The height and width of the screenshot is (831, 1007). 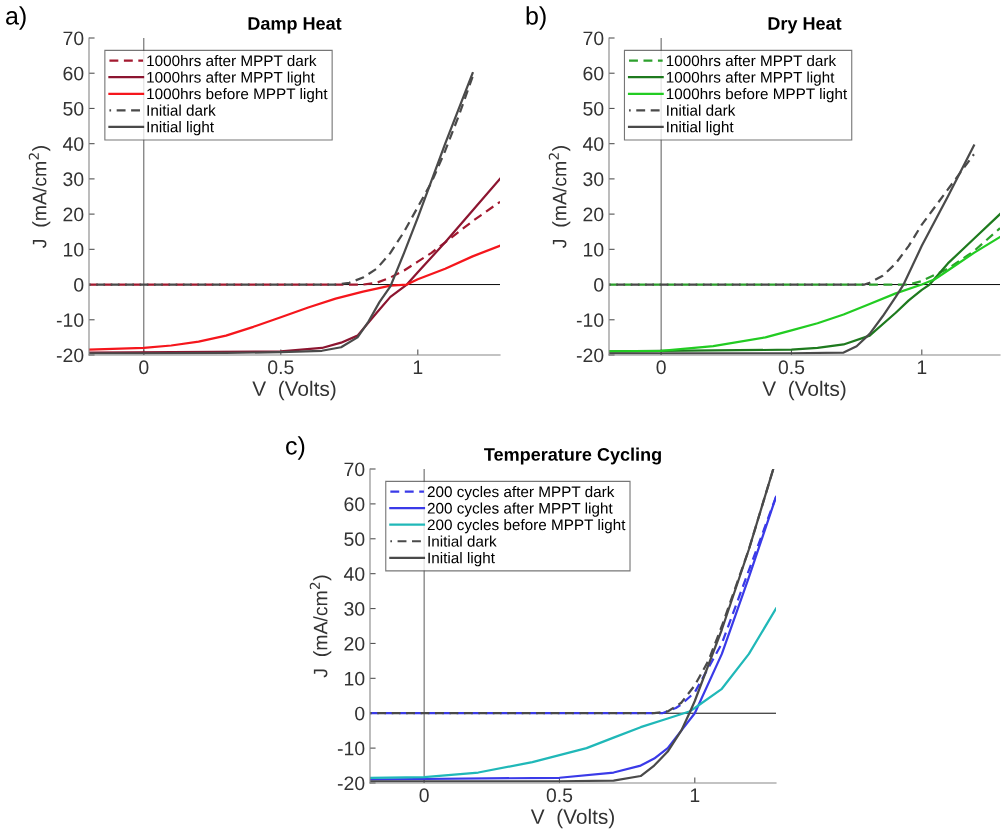 What do you see at coordinates (295, 25) in the screenshot?
I see `chart-title: Damp Heat` at bounding box center [295, 25].